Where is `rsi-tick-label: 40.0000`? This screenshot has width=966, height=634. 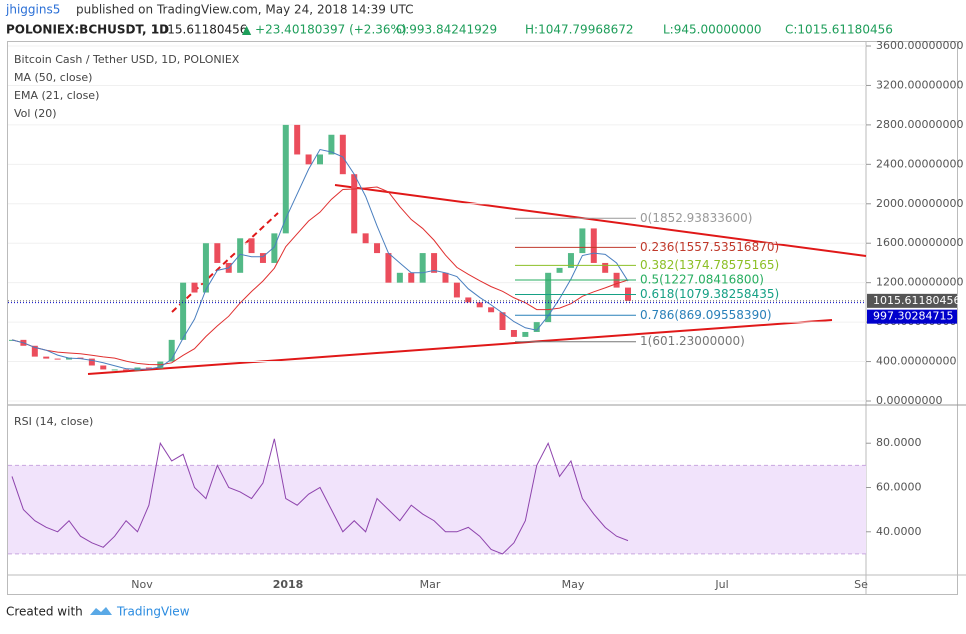
rsi-tick-label: 40.0000 is located at coordinates (899, 531).